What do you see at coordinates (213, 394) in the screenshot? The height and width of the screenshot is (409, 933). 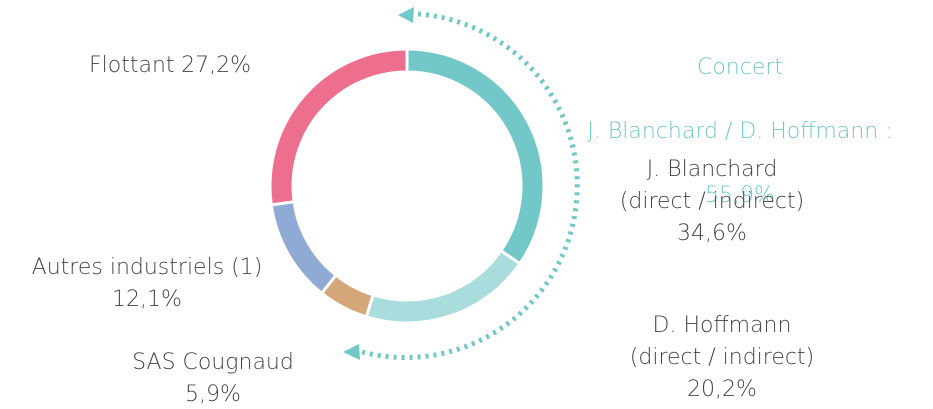 I see `value-label: 5,9%` at bounding box center [213, 394].